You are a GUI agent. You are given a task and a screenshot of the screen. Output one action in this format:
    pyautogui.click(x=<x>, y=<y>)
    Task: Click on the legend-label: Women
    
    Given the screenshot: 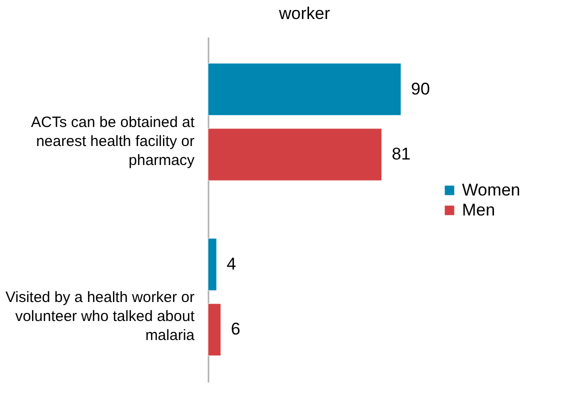 What is the action you would take?
    pyautogui.click(x=491, y=190)
    